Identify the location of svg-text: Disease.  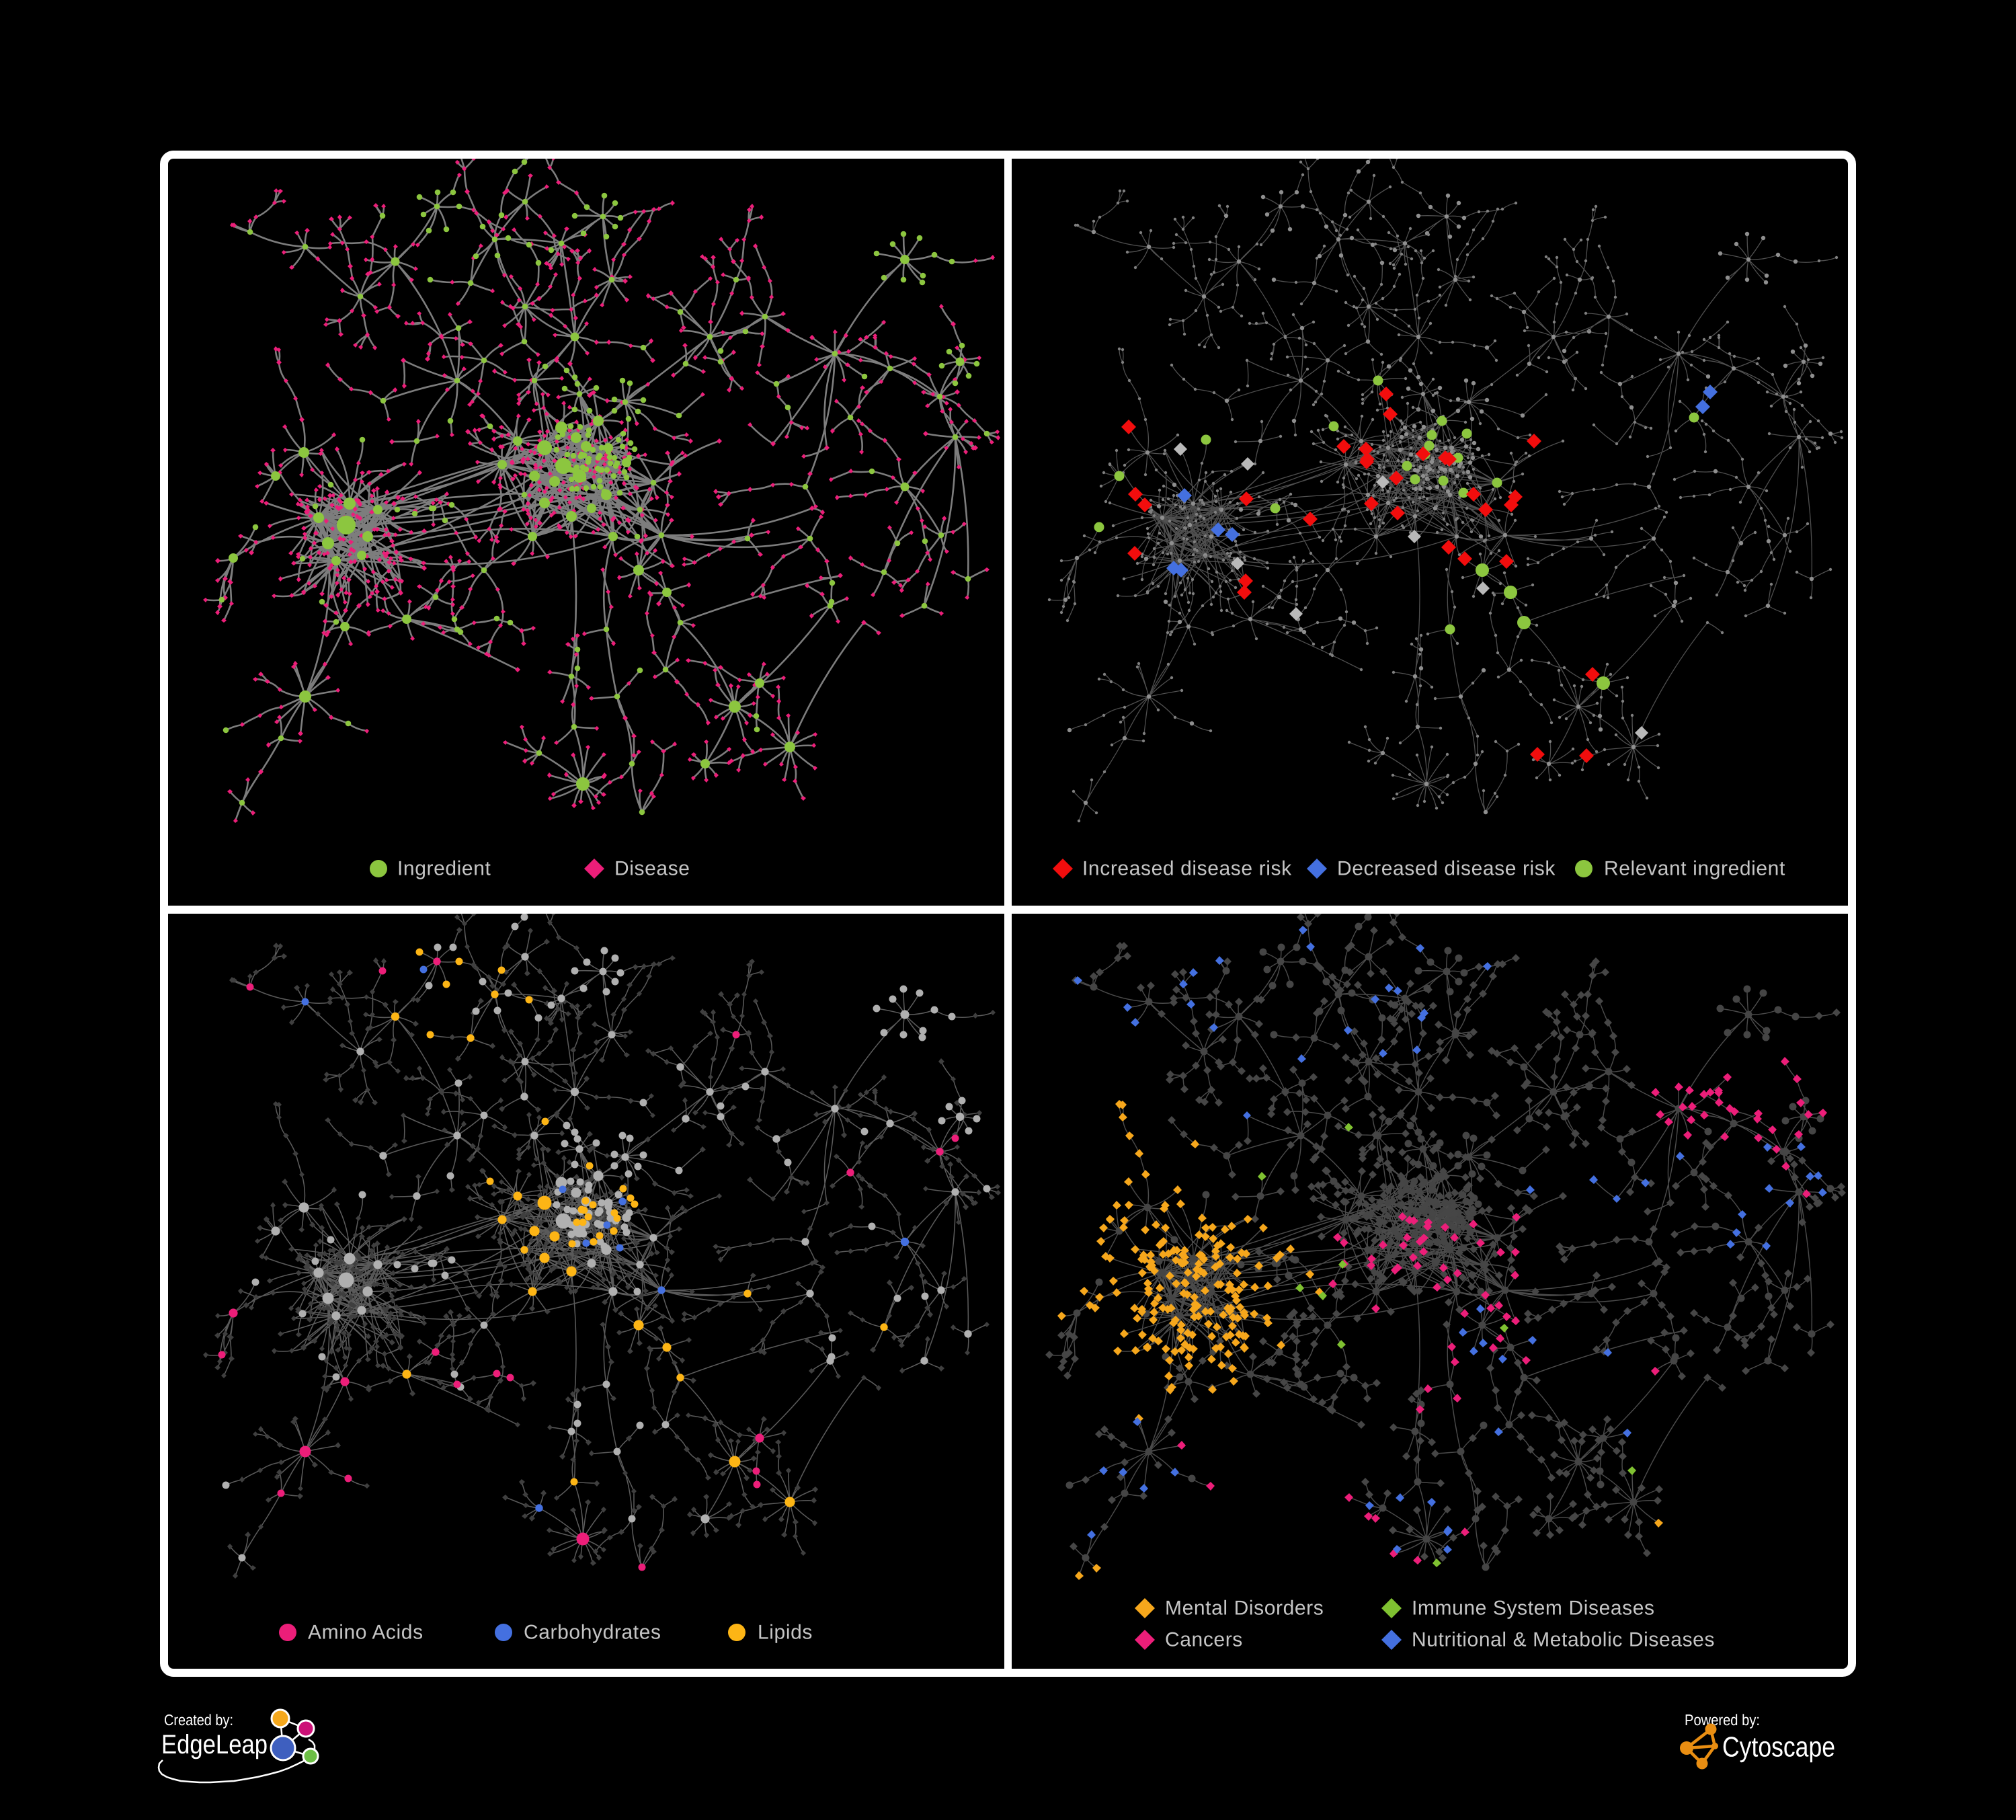
(652, 869).